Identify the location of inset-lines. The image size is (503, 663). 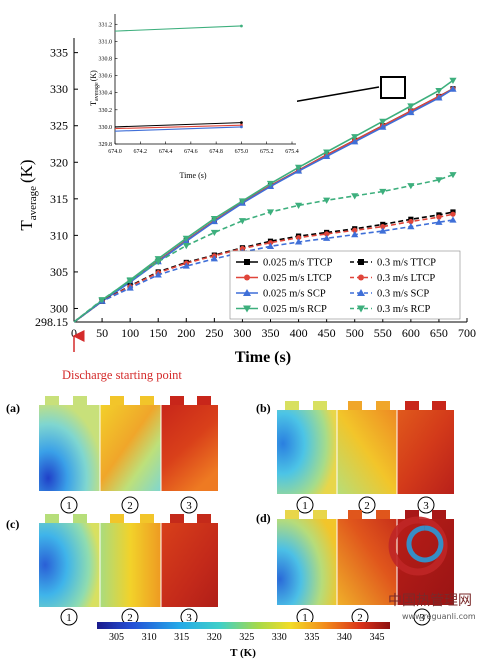
(178, 78).